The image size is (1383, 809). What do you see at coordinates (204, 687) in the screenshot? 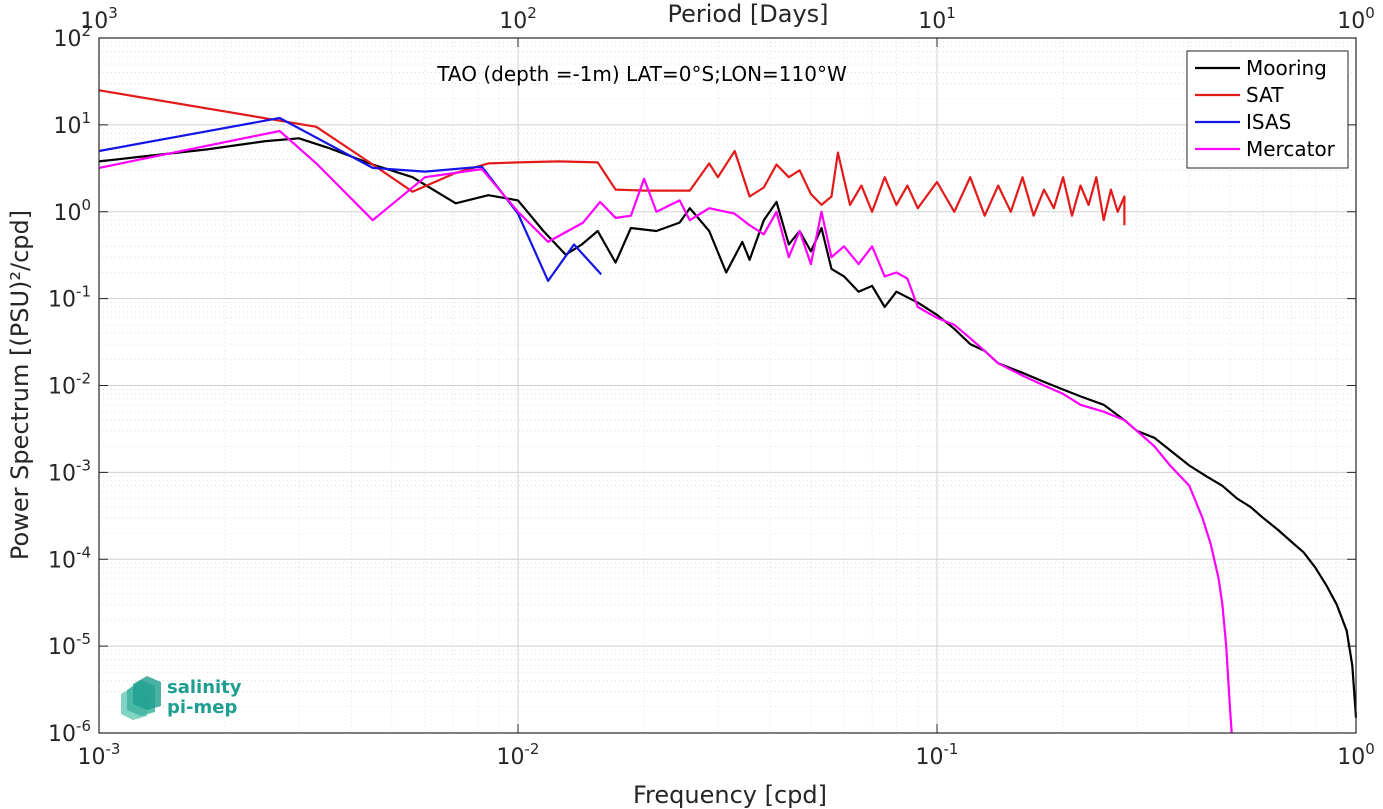
I see `logo-line1: salinity` at bounding box center [204, 687].